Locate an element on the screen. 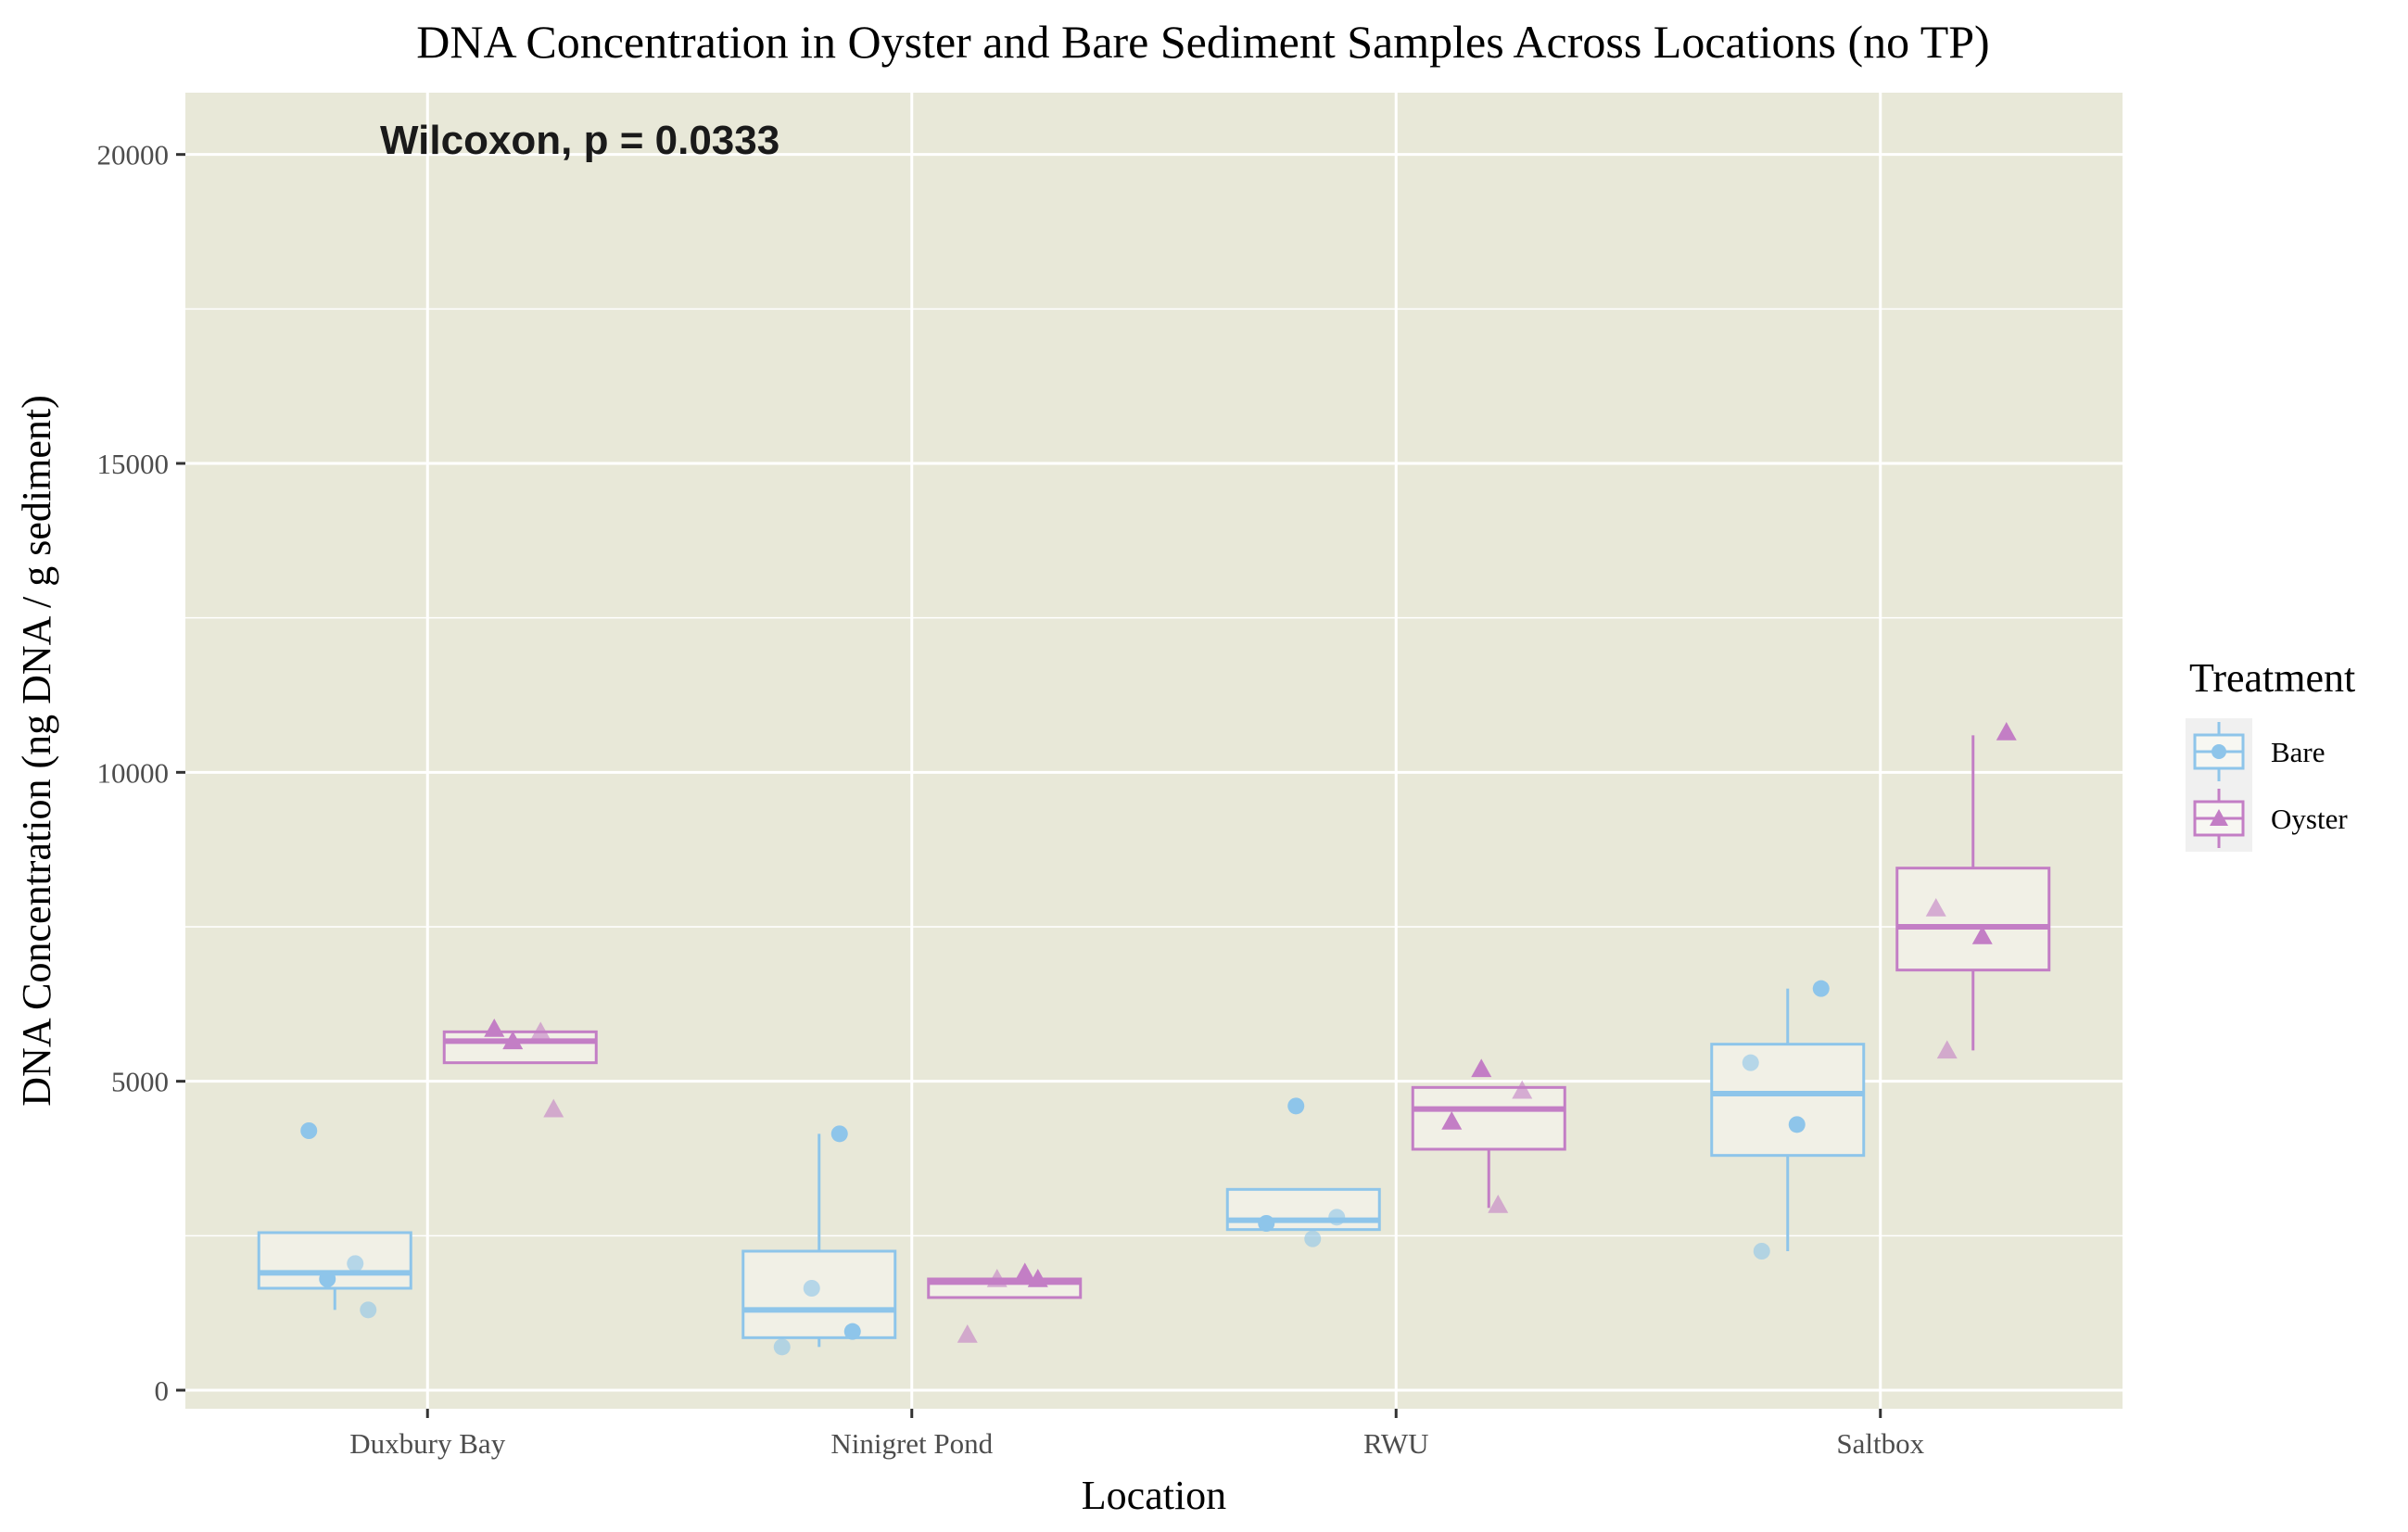 This screenshot has width=2408, height=1532. legend-items: Bare Oyster is located at coordinates (2267, 785).